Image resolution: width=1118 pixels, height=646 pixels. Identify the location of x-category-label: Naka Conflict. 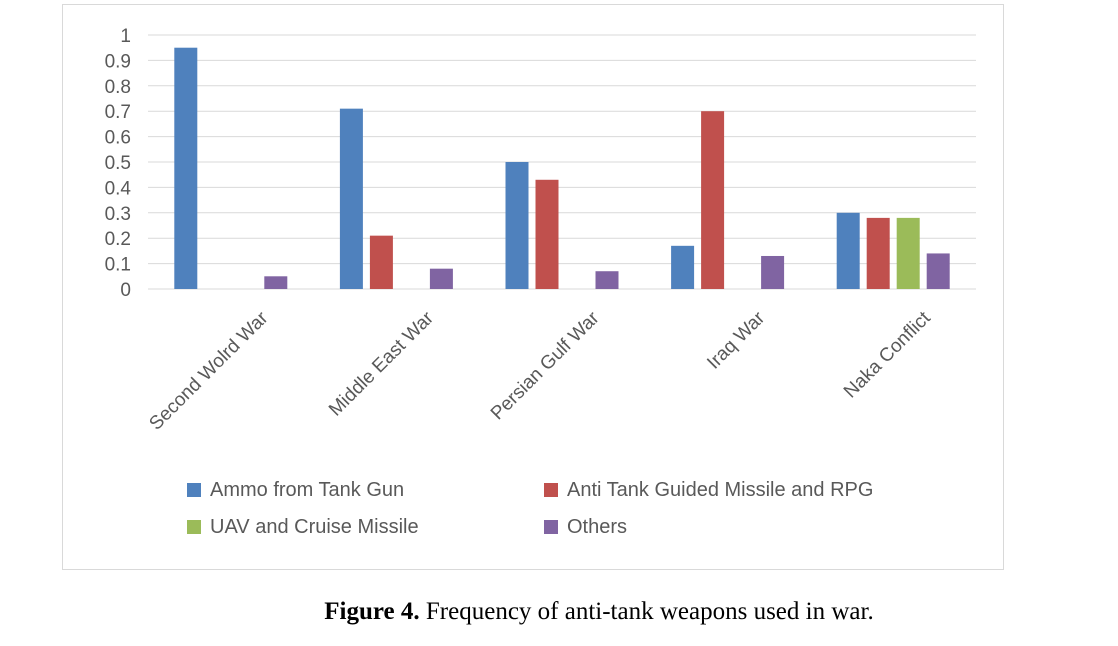
(887, 354).